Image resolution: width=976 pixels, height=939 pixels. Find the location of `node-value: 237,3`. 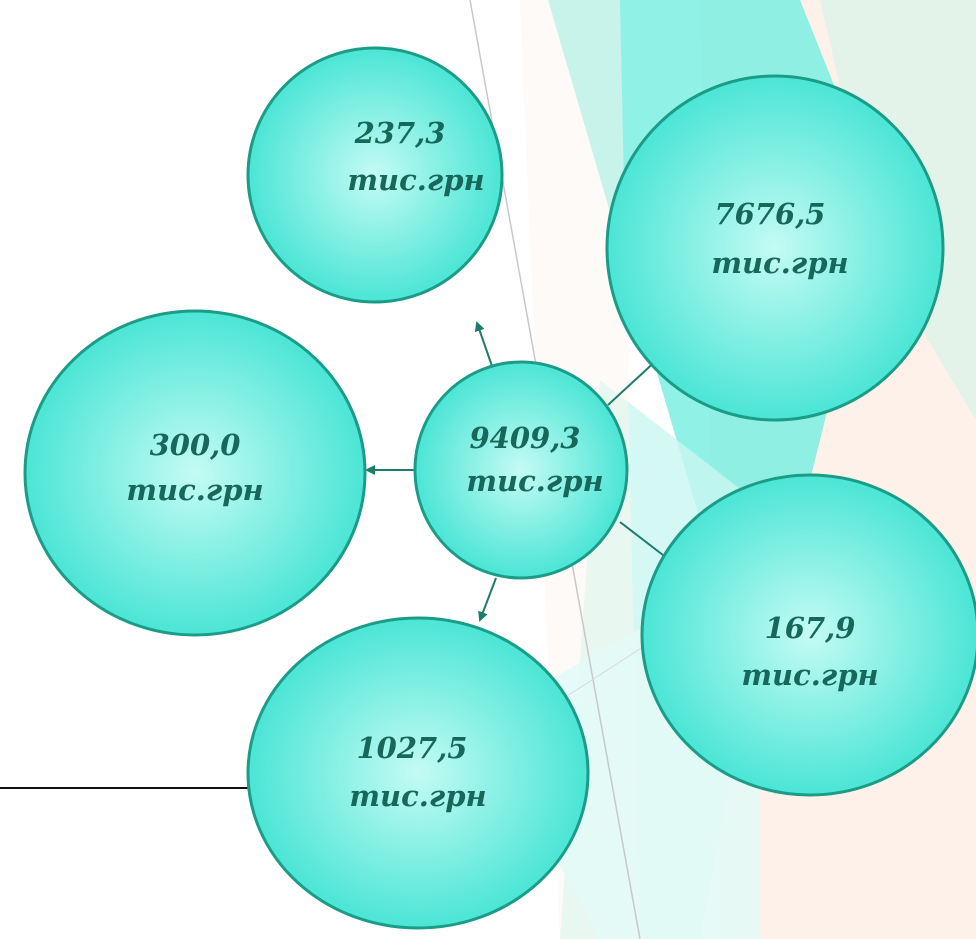

node-value: 237,3 is located at coordinates (400, 133).